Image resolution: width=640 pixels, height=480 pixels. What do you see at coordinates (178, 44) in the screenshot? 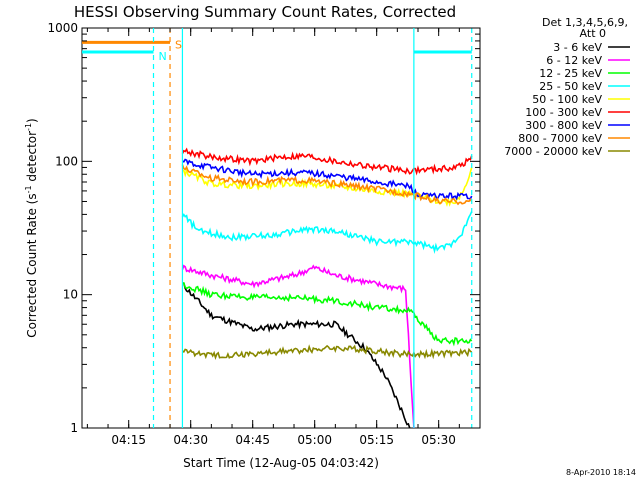
I see `annotation-0: S` at bounding box center [178, 44].